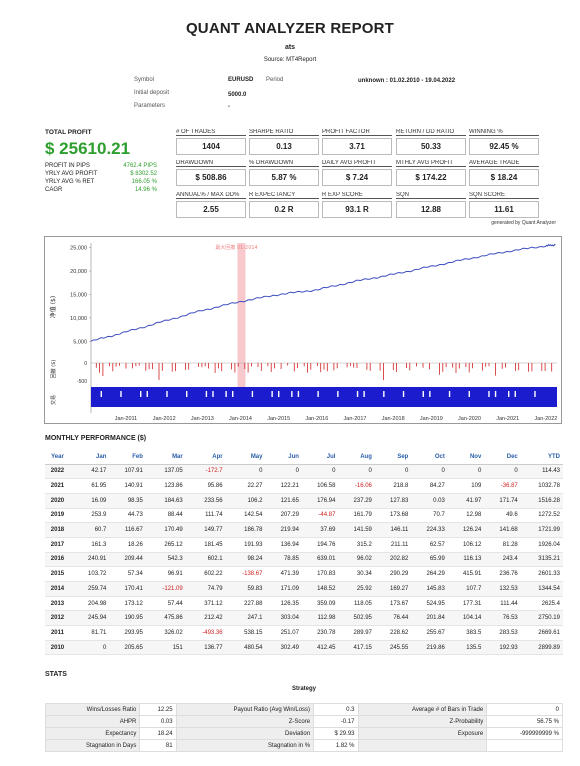 This screenshot has height=766, width=580. I want to click on table-cell: 121.65, so click(283, 501).